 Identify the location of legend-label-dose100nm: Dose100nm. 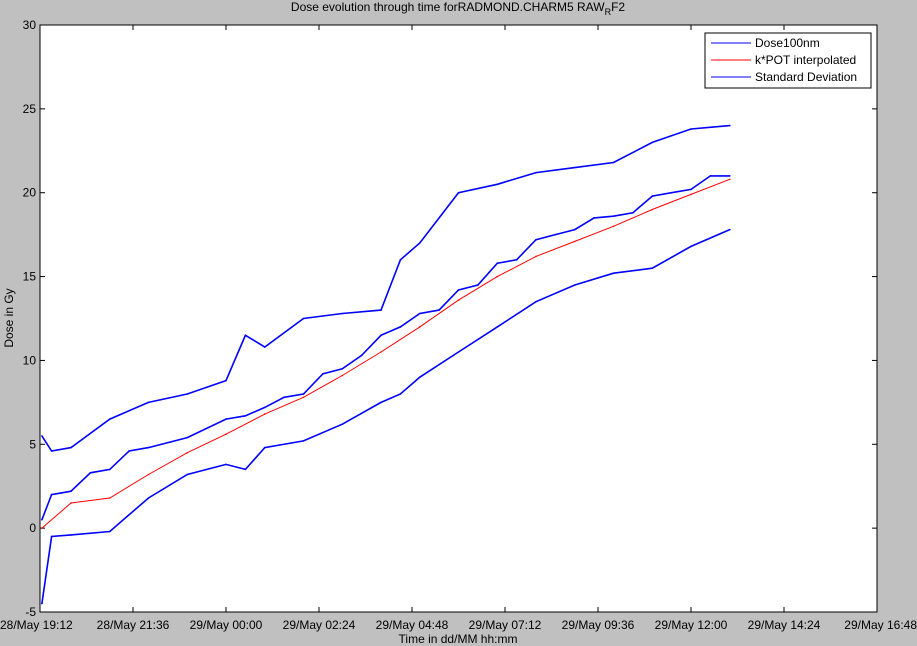
(787, 43).